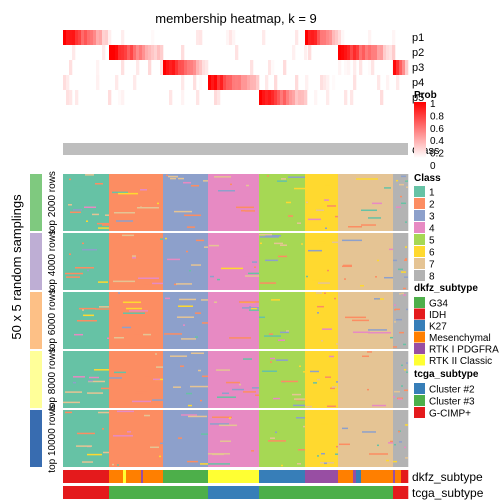  Describe the element at coordinates (446, 288) in the screenshot. I see `dkfz-legend-title: dkfz_subtype` at that location.